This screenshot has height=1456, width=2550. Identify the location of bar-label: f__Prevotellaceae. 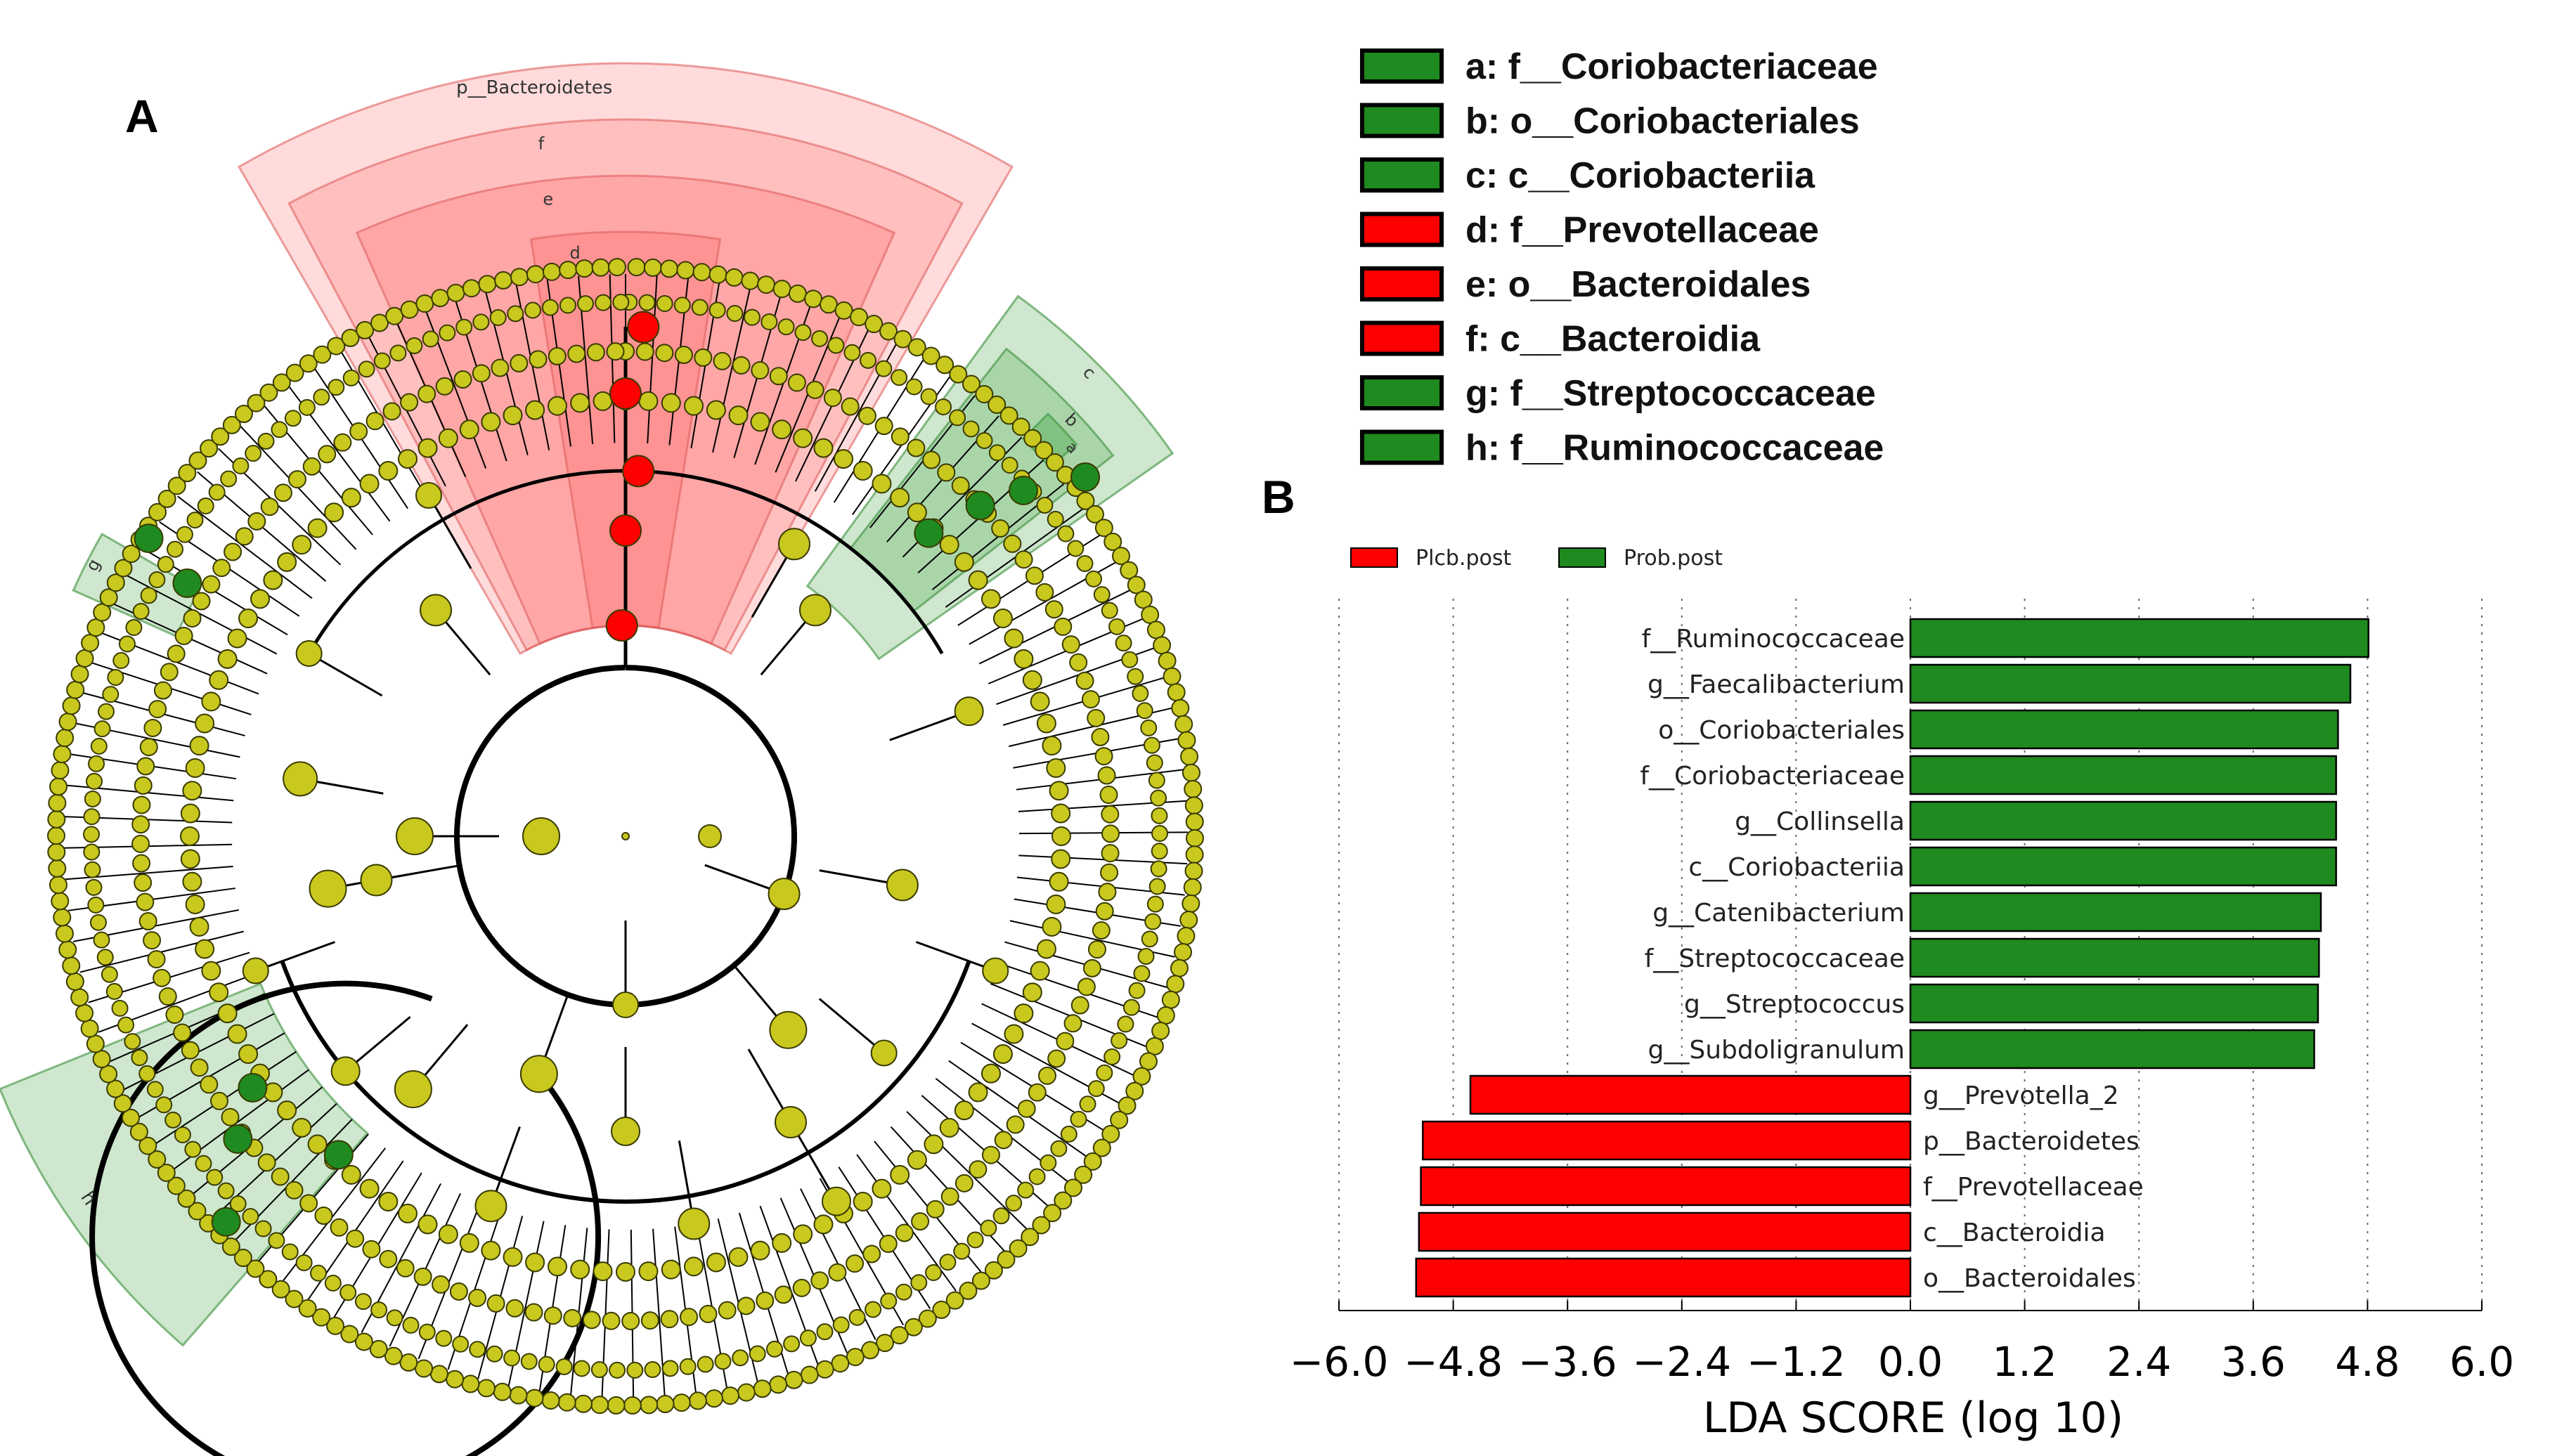
(2033, 1187).